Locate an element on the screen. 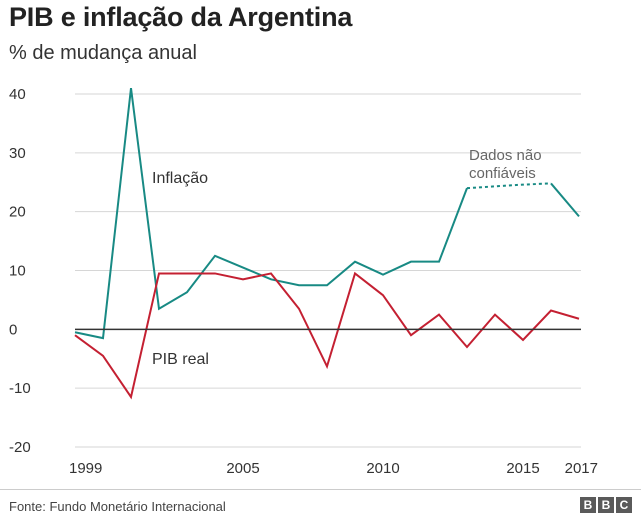 This screenshot has height=520, width=641. y-tick-label: 0 is located at coordinates (13, 329).